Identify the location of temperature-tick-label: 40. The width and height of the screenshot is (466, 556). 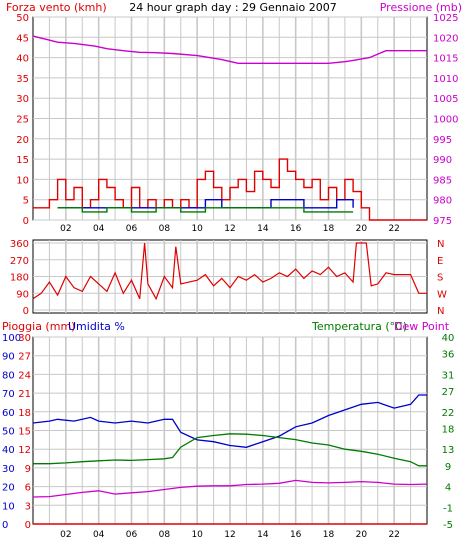
(448, 338).